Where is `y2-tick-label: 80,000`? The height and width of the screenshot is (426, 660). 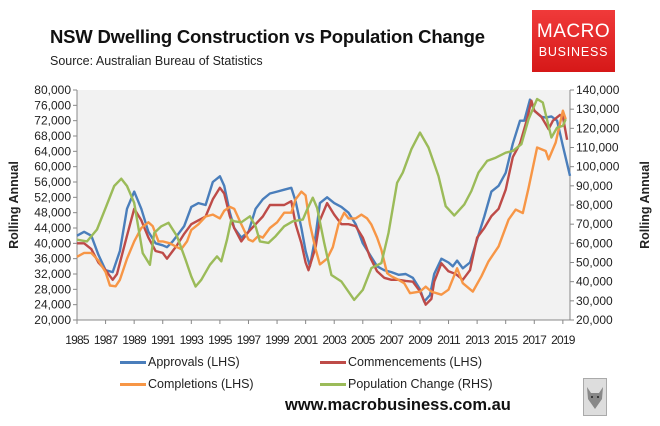
y2-tick-label: 80,000 is located at coordinates (594, 205).